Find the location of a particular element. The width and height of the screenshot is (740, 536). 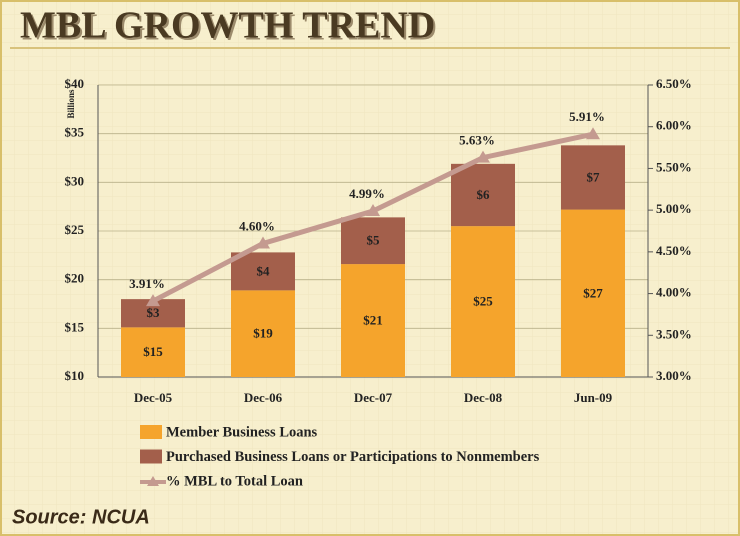

y-axis-label: Billions is located at coordinates (71, 104).